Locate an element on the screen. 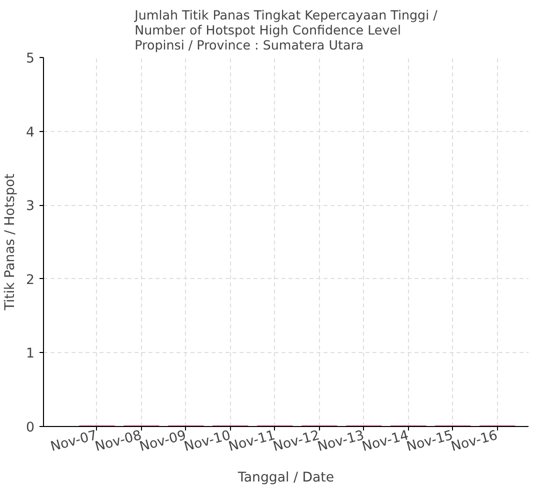 The width and height of the screenshot is (538, 488). y-axis-title: Titik Panas / Hotspot is located at coordinates (10, 243).